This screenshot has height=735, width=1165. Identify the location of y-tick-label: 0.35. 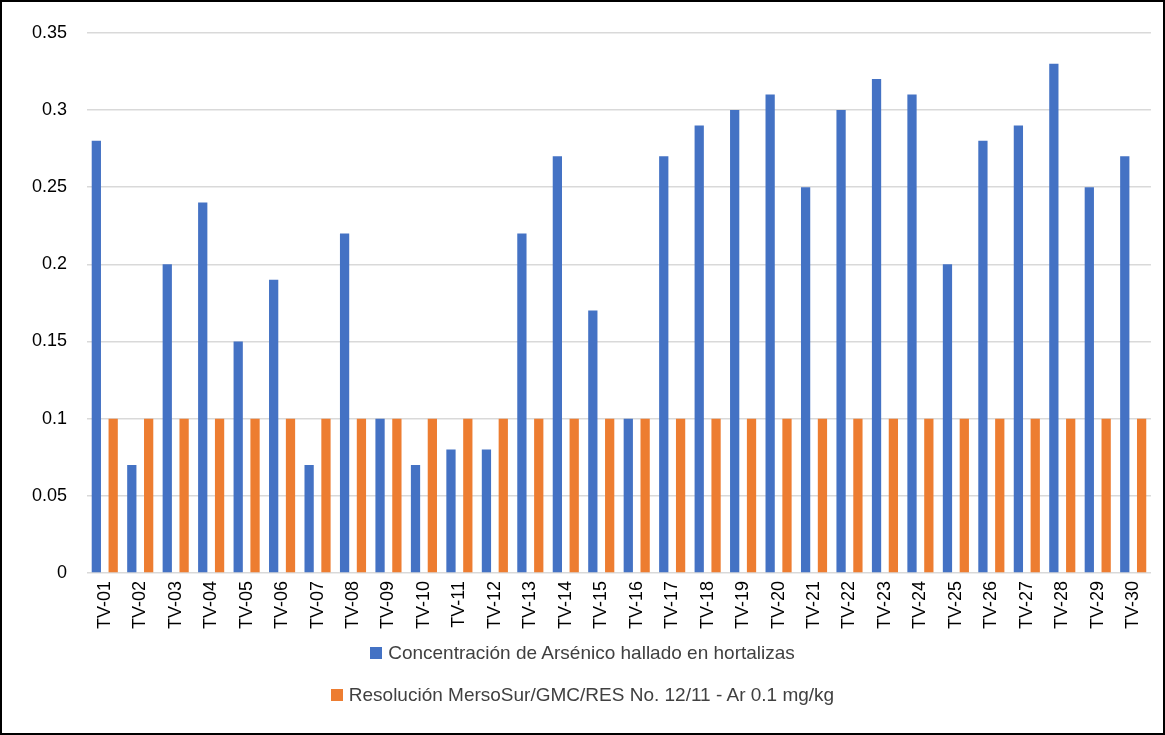
(49, 31).